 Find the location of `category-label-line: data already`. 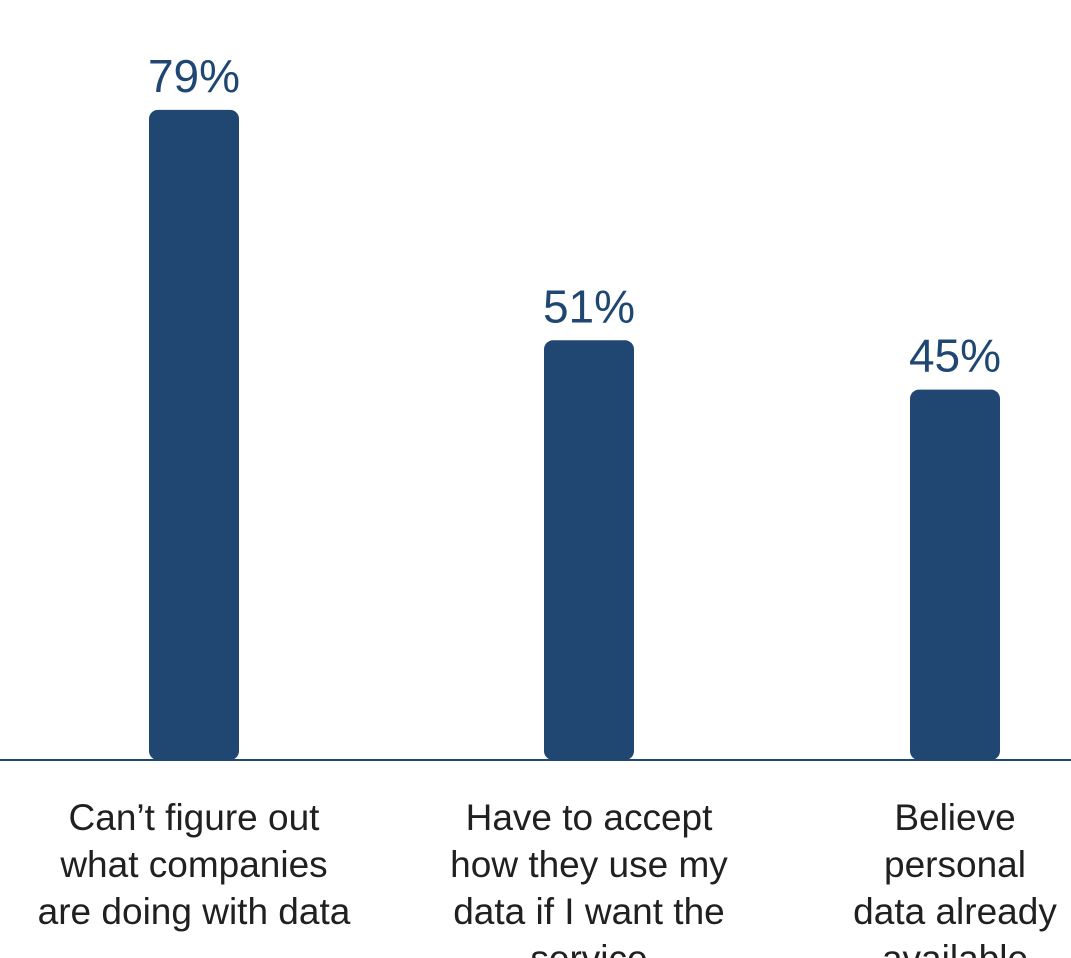

category-label-line: data already is located at coordinates (955, 911).